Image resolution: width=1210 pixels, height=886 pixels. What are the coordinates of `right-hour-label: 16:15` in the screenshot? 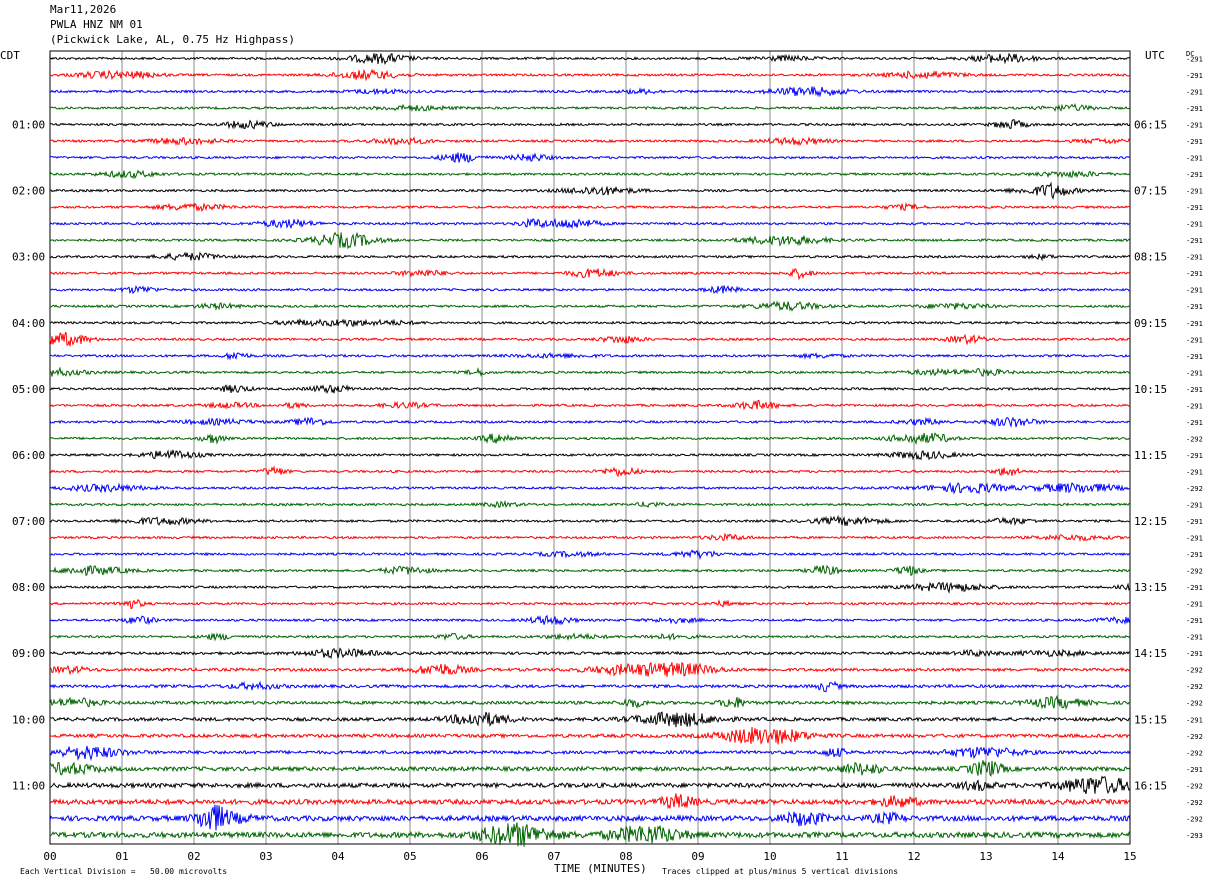 It's located at (1150, 785).